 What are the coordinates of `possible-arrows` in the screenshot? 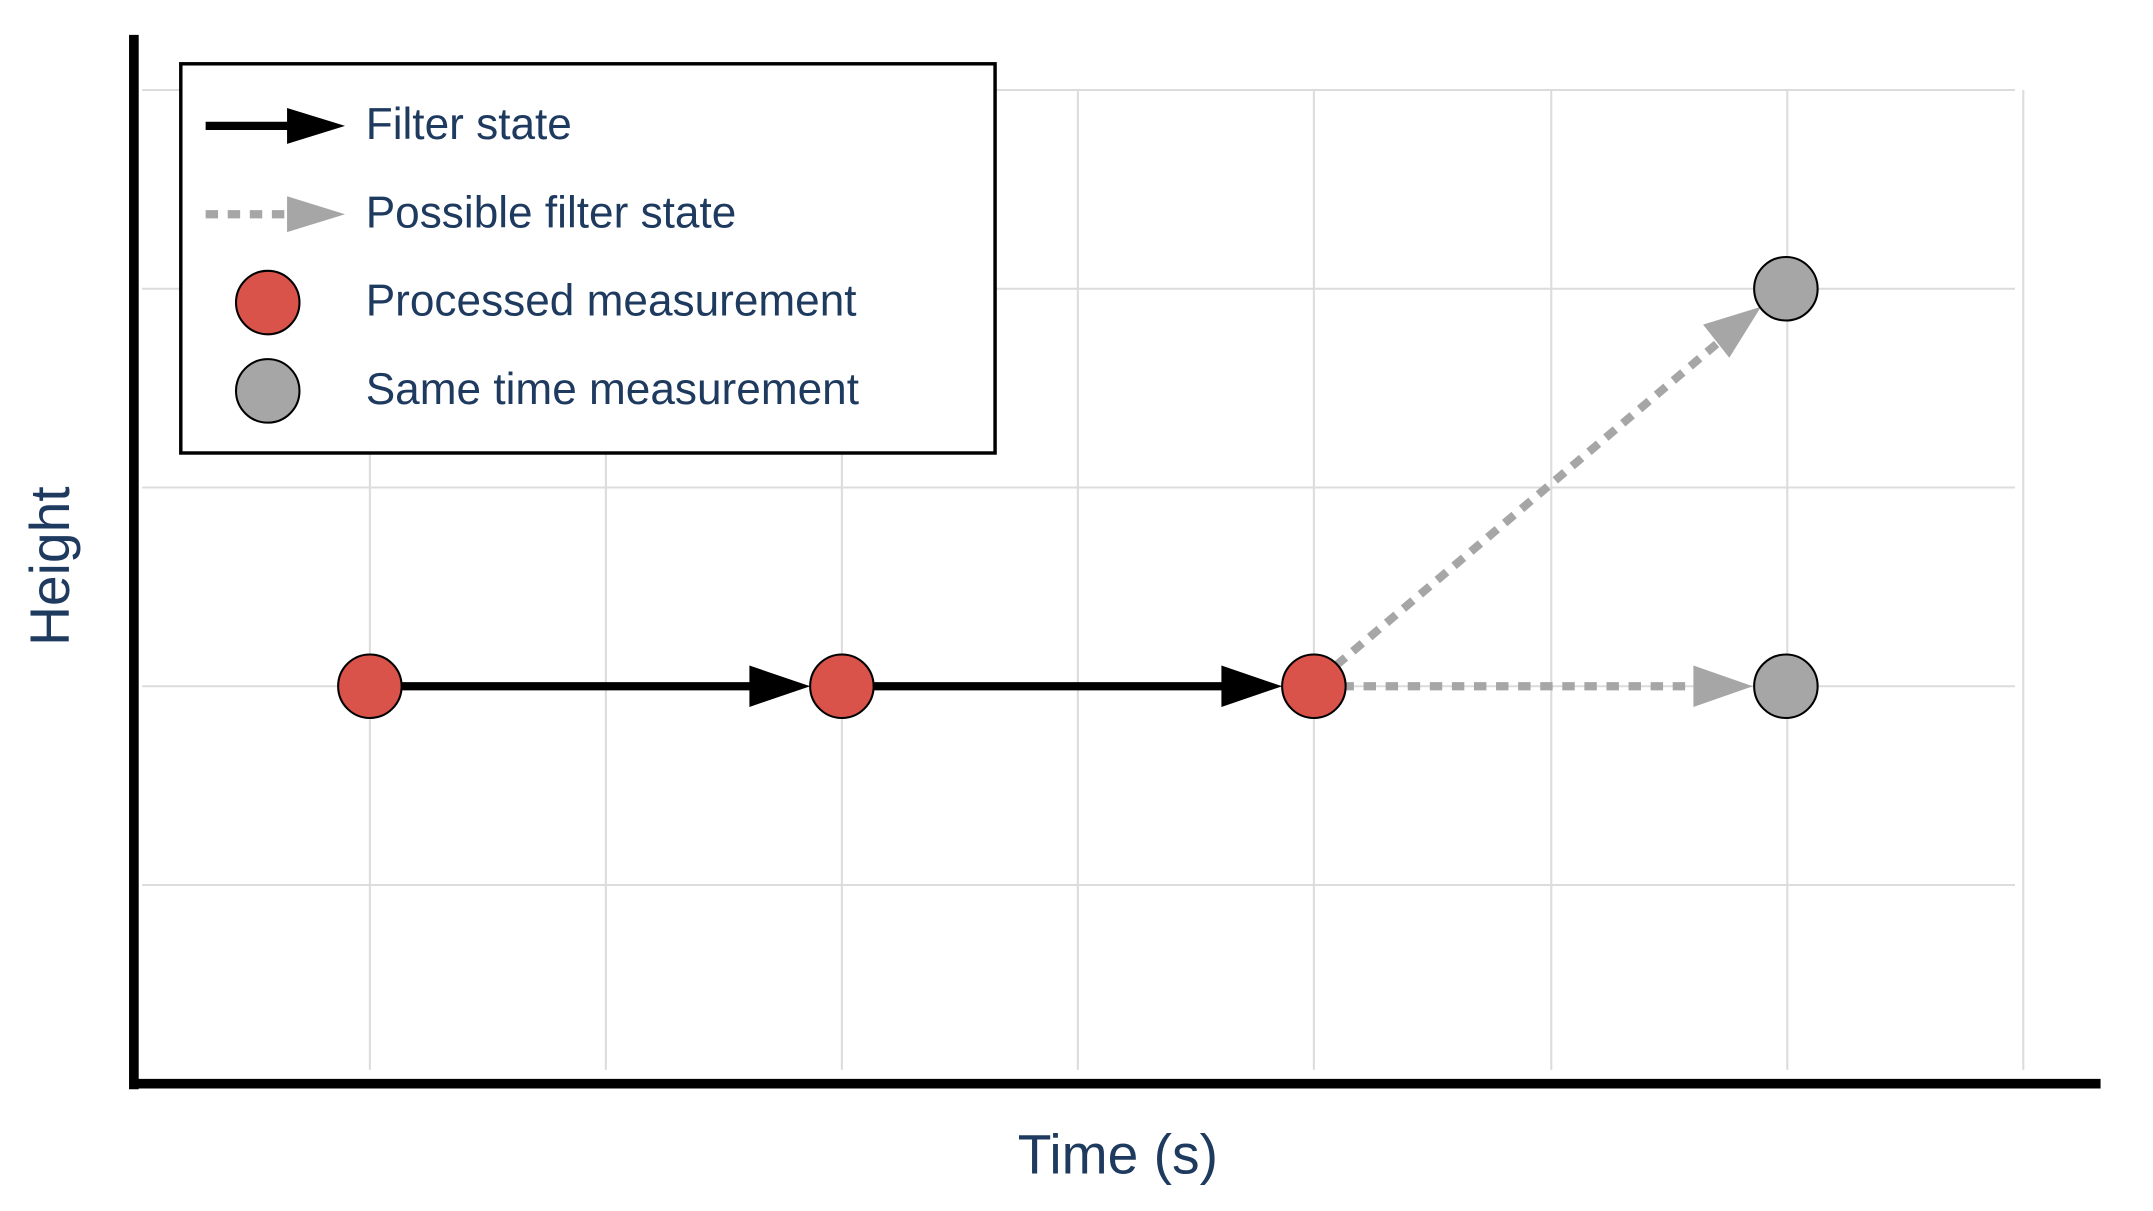 It's located at (1547, 506).